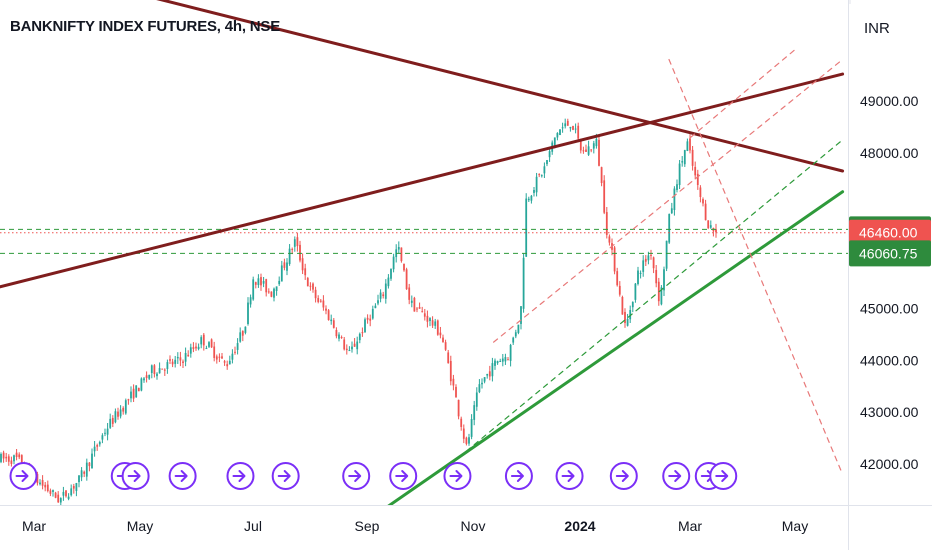  Describe the element at coordinates (756, 266) in the screenshot. I see `trendline-falling-projection` at that location.